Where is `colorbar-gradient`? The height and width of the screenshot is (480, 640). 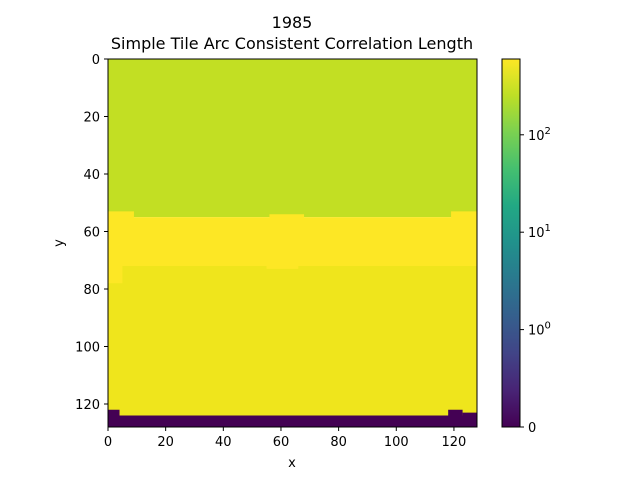
colorbar-gradient is located at coordinates (511, 243).